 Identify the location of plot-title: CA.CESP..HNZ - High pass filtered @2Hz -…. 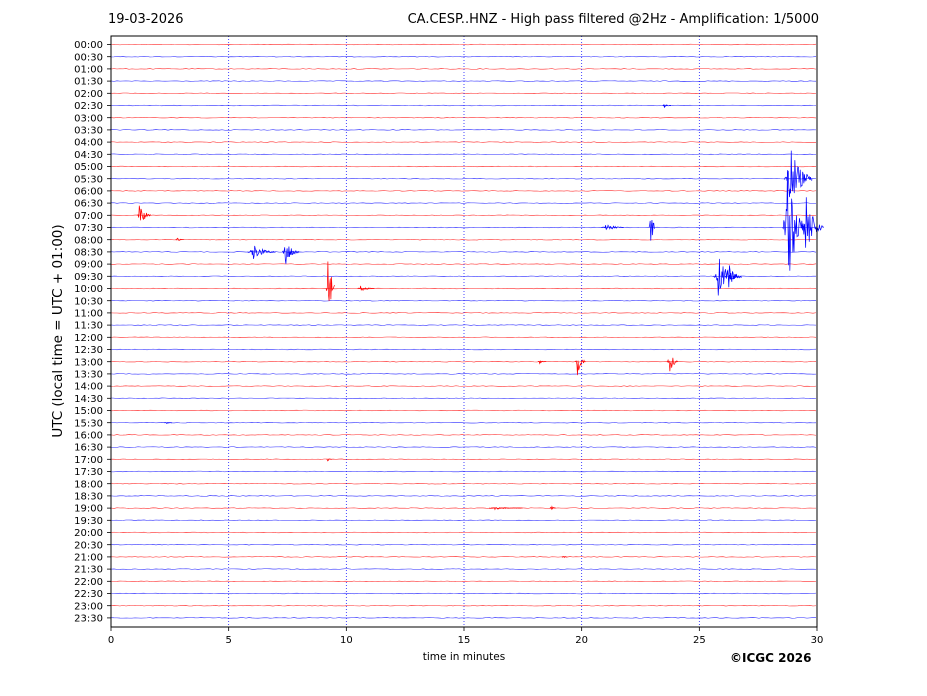
(613, 19).